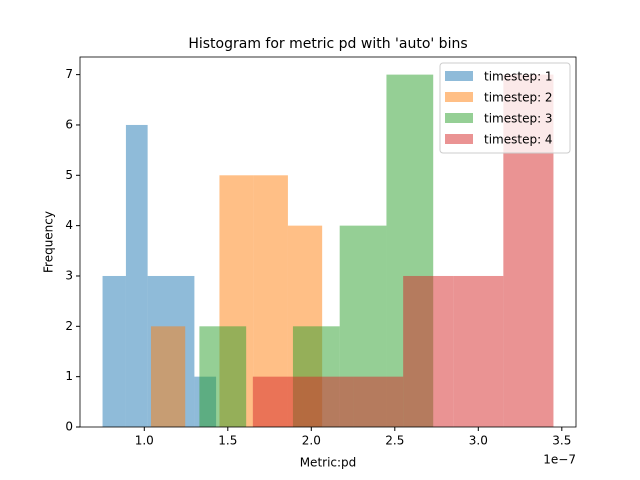 The width and height of the screenshot is (640, 480). Describe the element at coordinates (328, 463) in the screenshot. I see `x-axis-label: Metric:pd` at that location.